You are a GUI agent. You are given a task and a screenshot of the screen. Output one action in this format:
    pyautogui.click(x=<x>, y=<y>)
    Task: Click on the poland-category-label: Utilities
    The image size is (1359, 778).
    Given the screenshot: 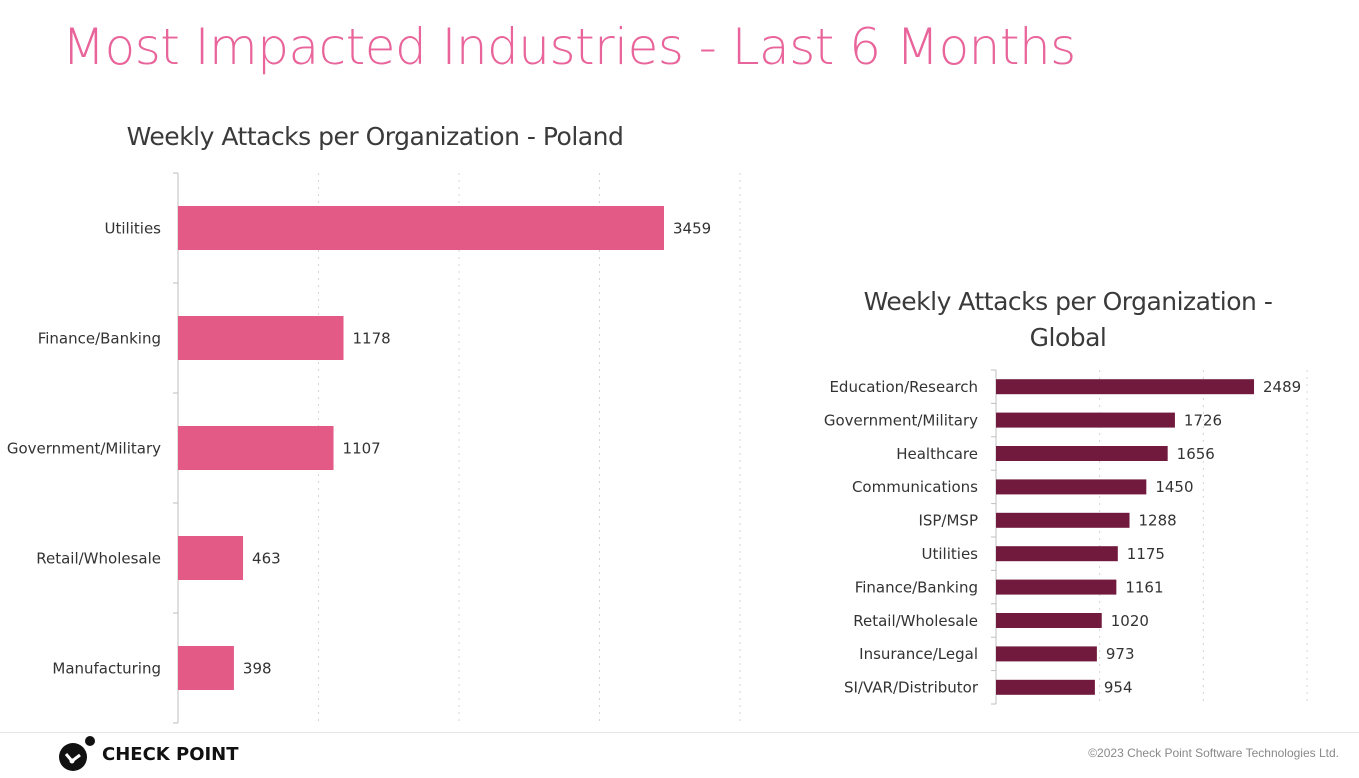 What is the action you would take?
    pyautogui.click(x=133, y=228)
    